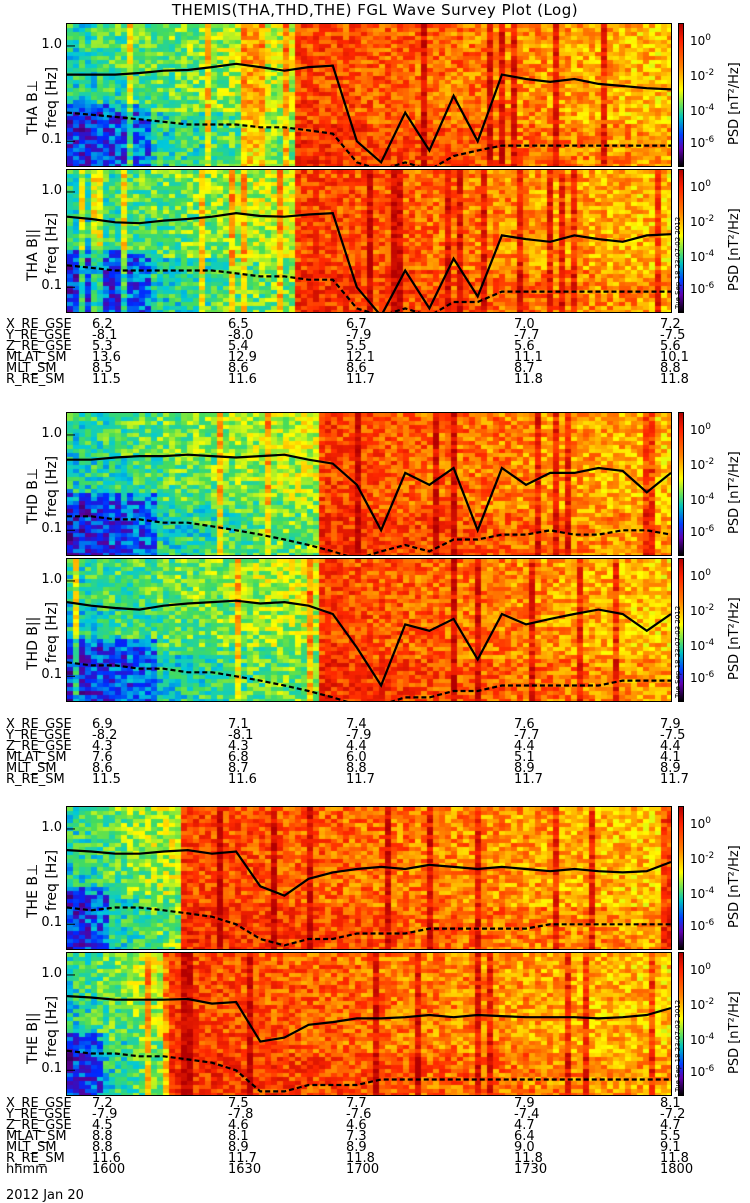 This screenshot has width=750, height=1203. Describe the element at coordinates (33, 255) in the screenshot. I see `y-axis-label: THA B||` at that location.